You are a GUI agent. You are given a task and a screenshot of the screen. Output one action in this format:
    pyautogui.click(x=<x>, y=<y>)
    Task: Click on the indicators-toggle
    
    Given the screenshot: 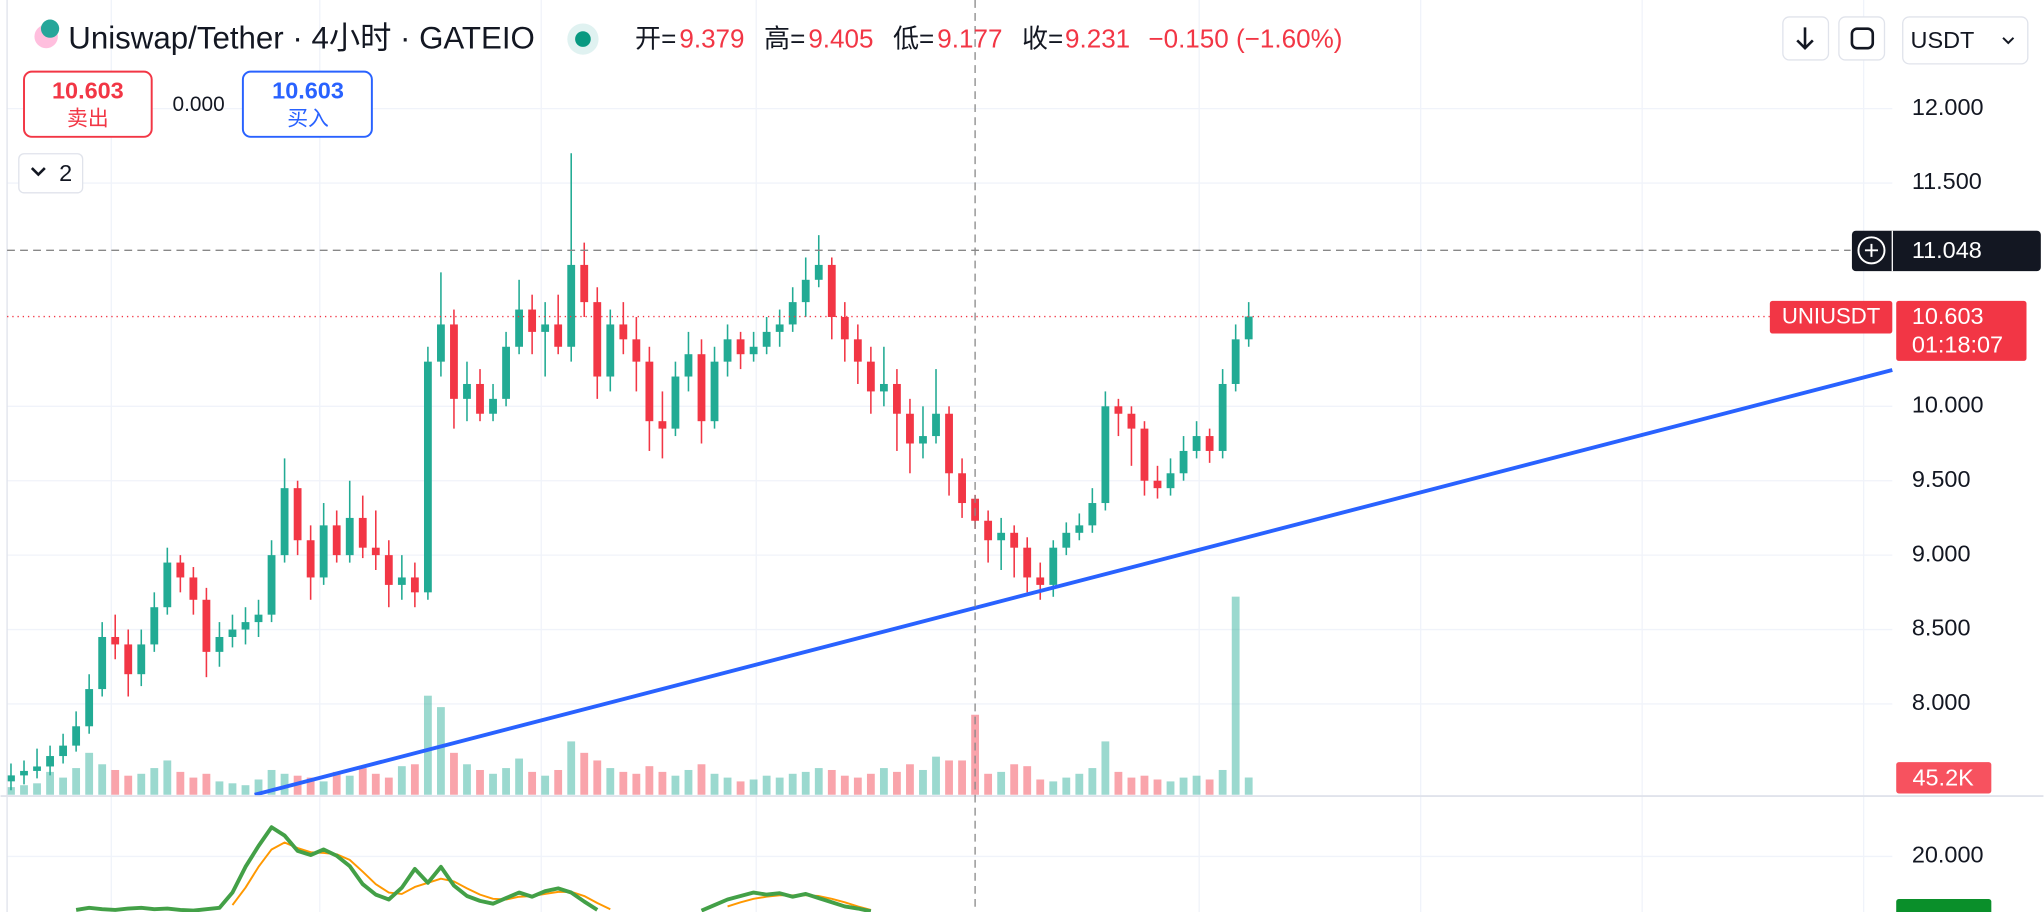 What is the action you would take?
    pyautogui.click(x=51, y=173)
    